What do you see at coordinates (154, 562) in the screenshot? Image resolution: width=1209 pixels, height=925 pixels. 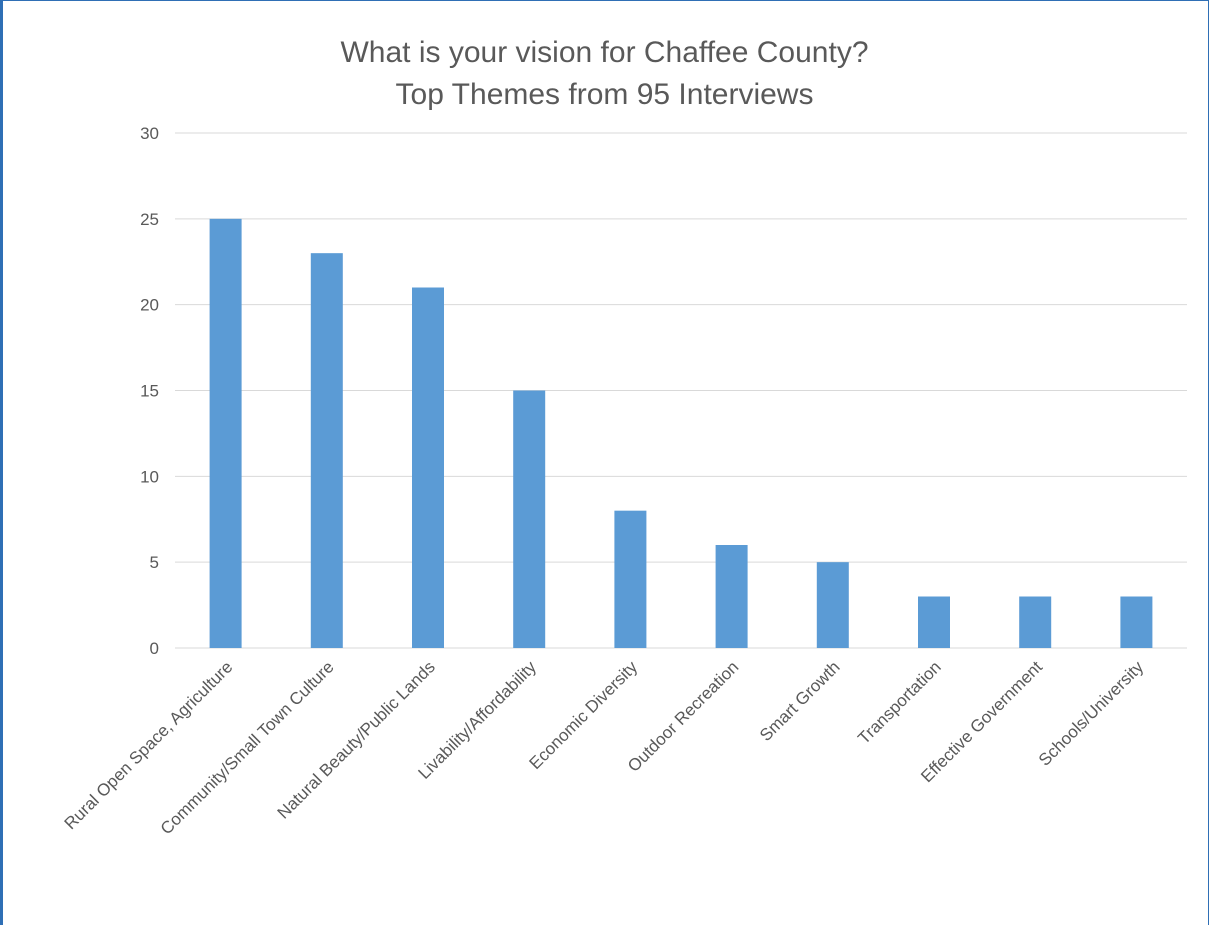 I see `y-tick-label: 5` at bounding box center [154, 562].